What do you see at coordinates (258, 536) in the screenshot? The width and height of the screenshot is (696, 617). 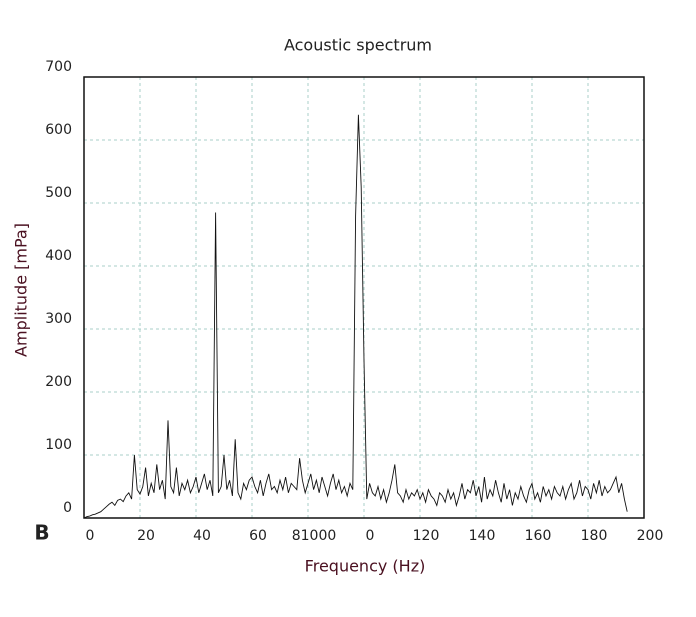 I see `x-tick-label: 60` at bounding box center [258, 536].